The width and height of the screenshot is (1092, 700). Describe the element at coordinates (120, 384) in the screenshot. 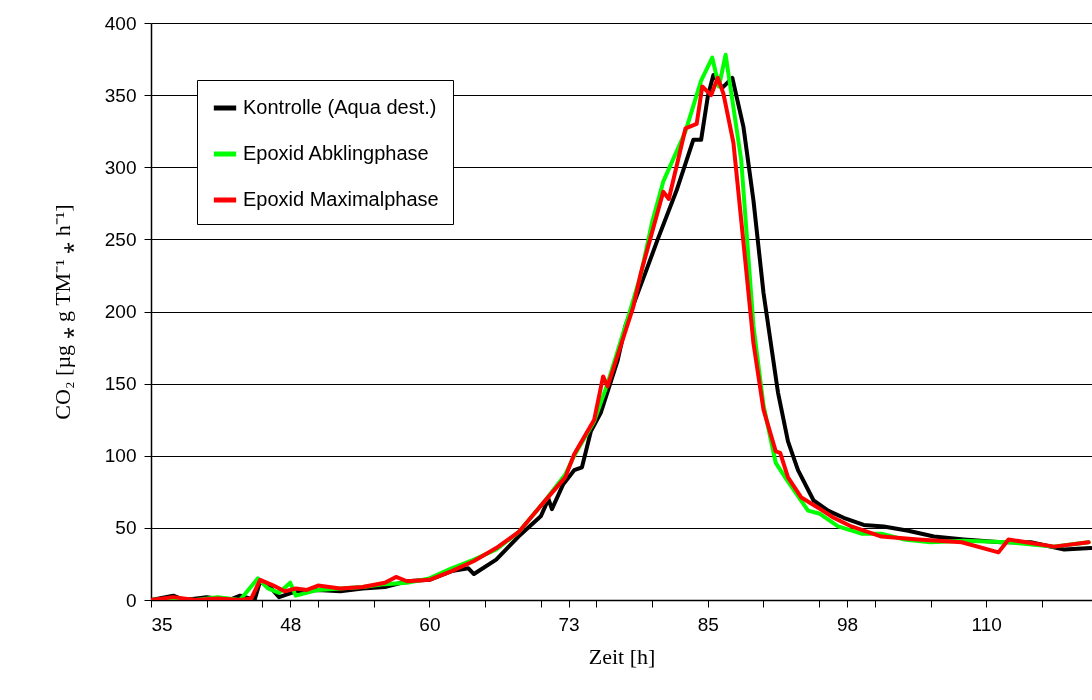

I see `y-tick-label: 150` at that location.